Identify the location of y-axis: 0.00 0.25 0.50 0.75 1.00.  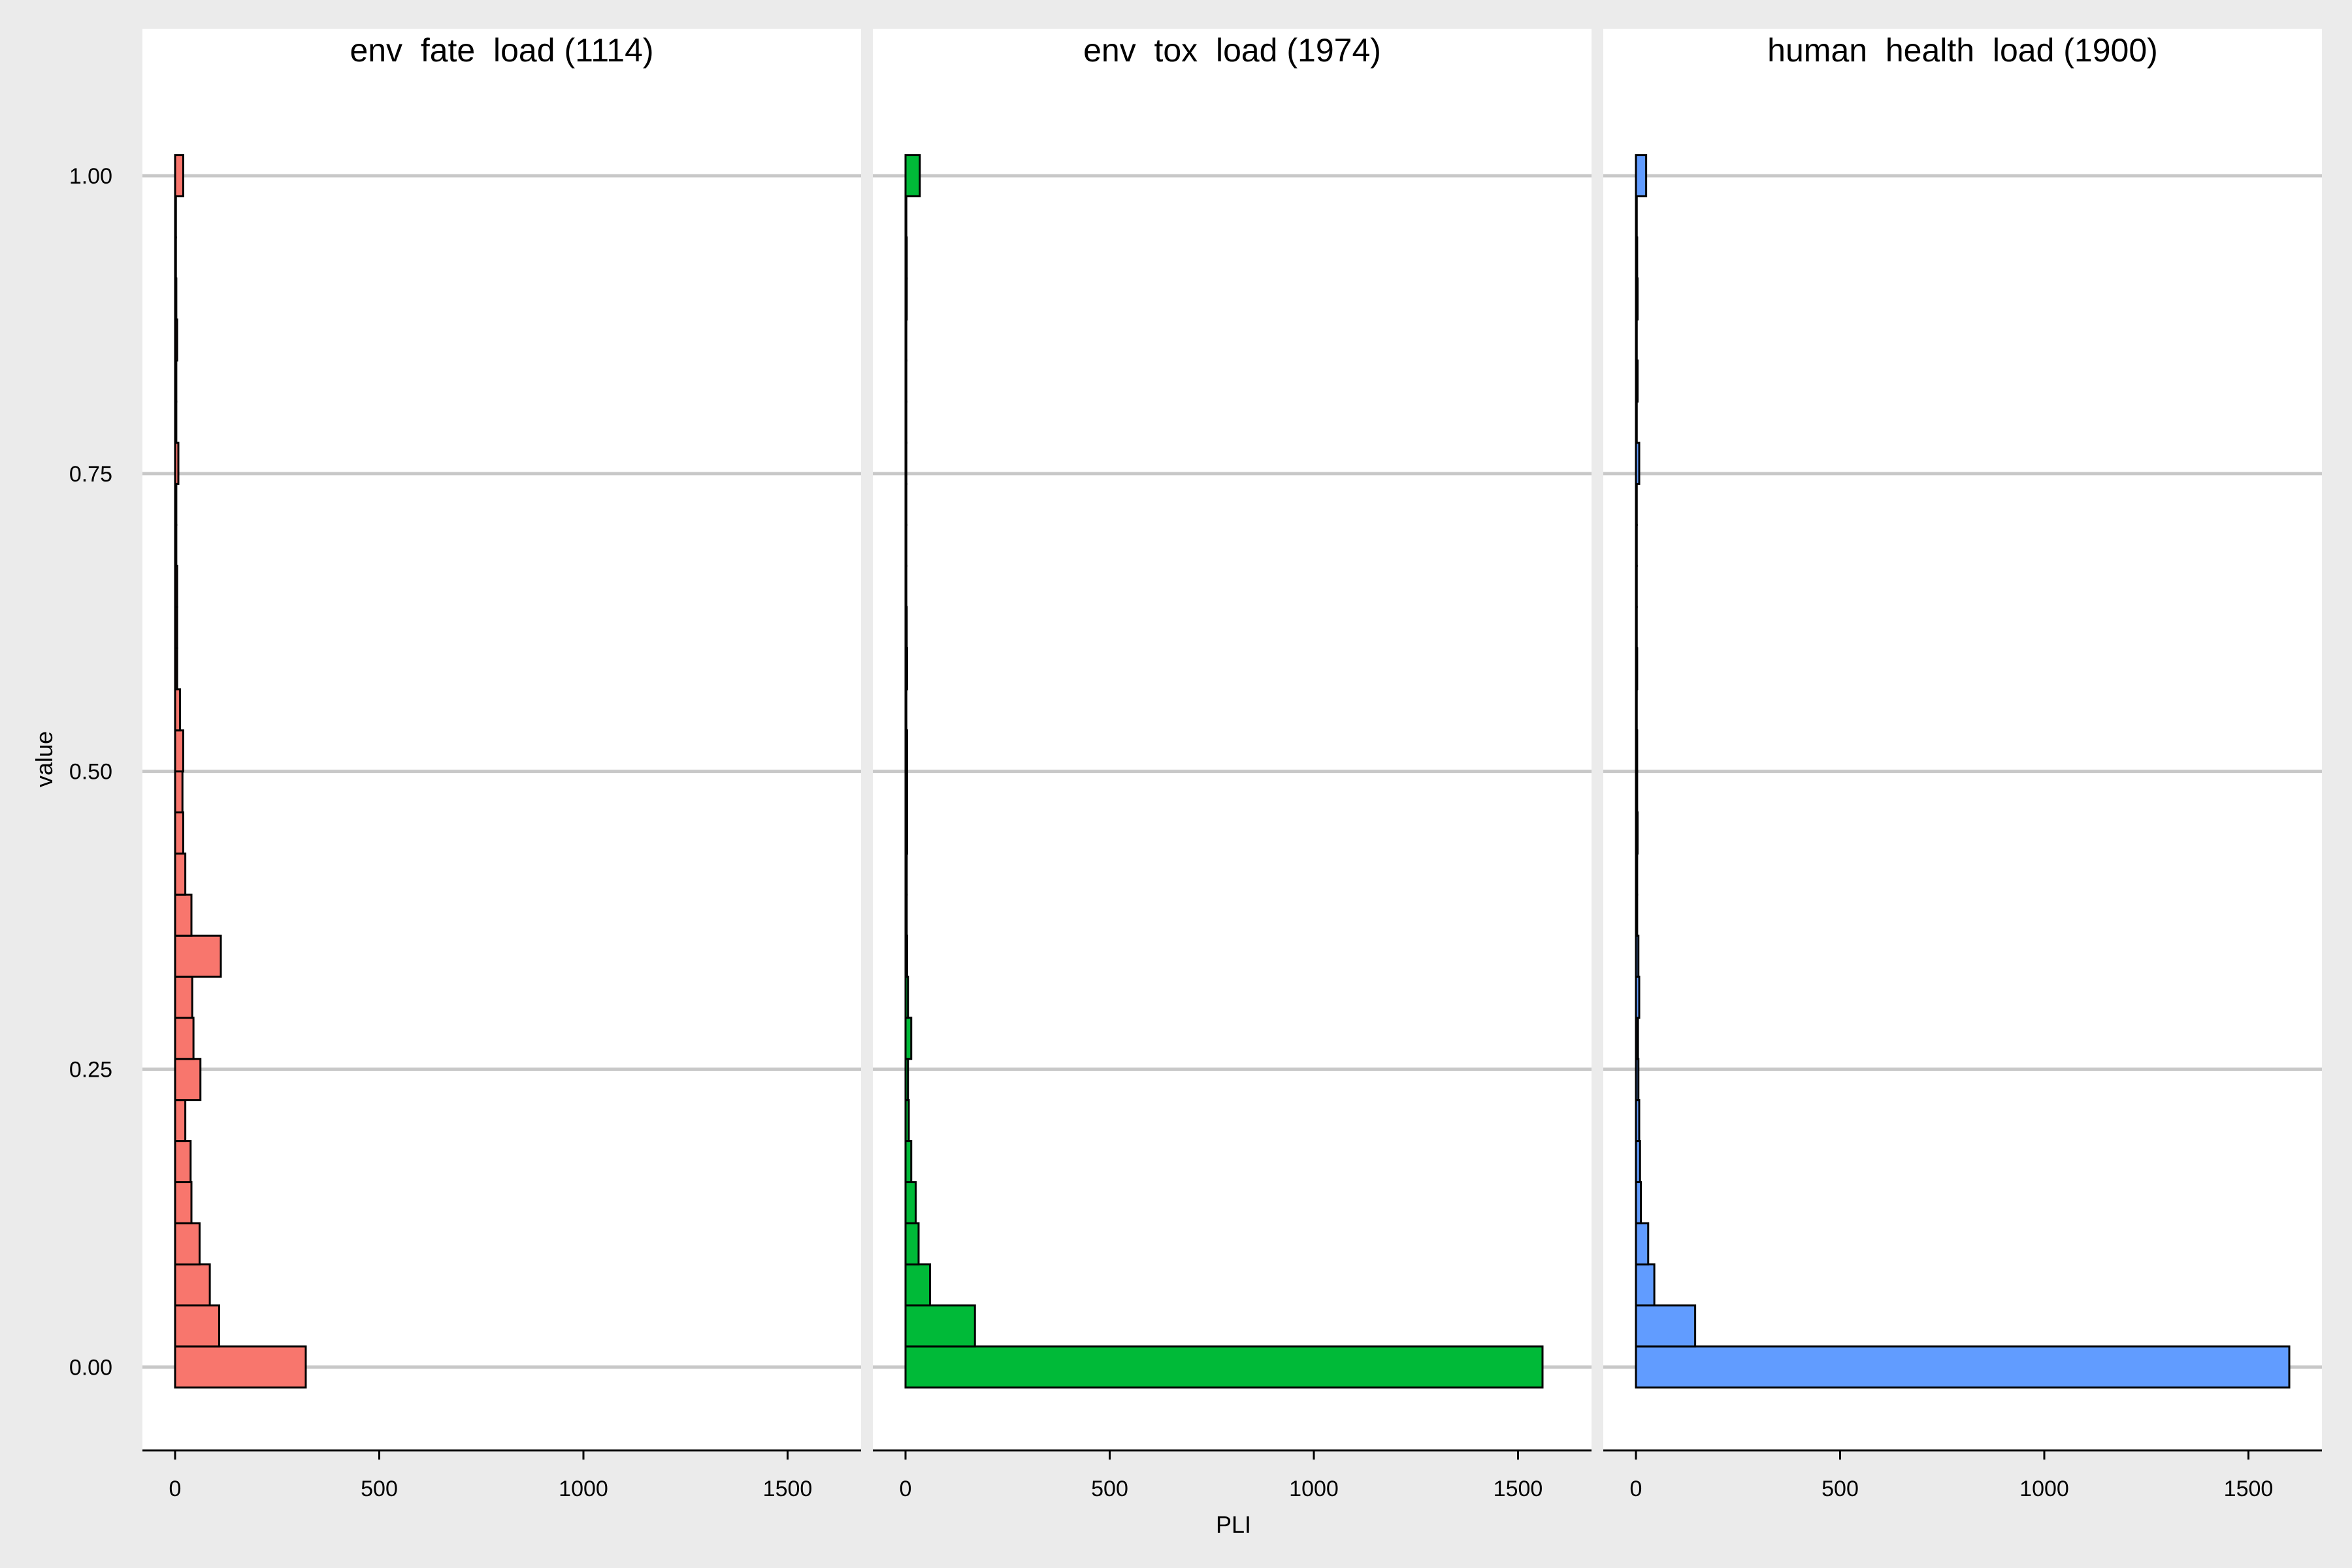
(90, 772).